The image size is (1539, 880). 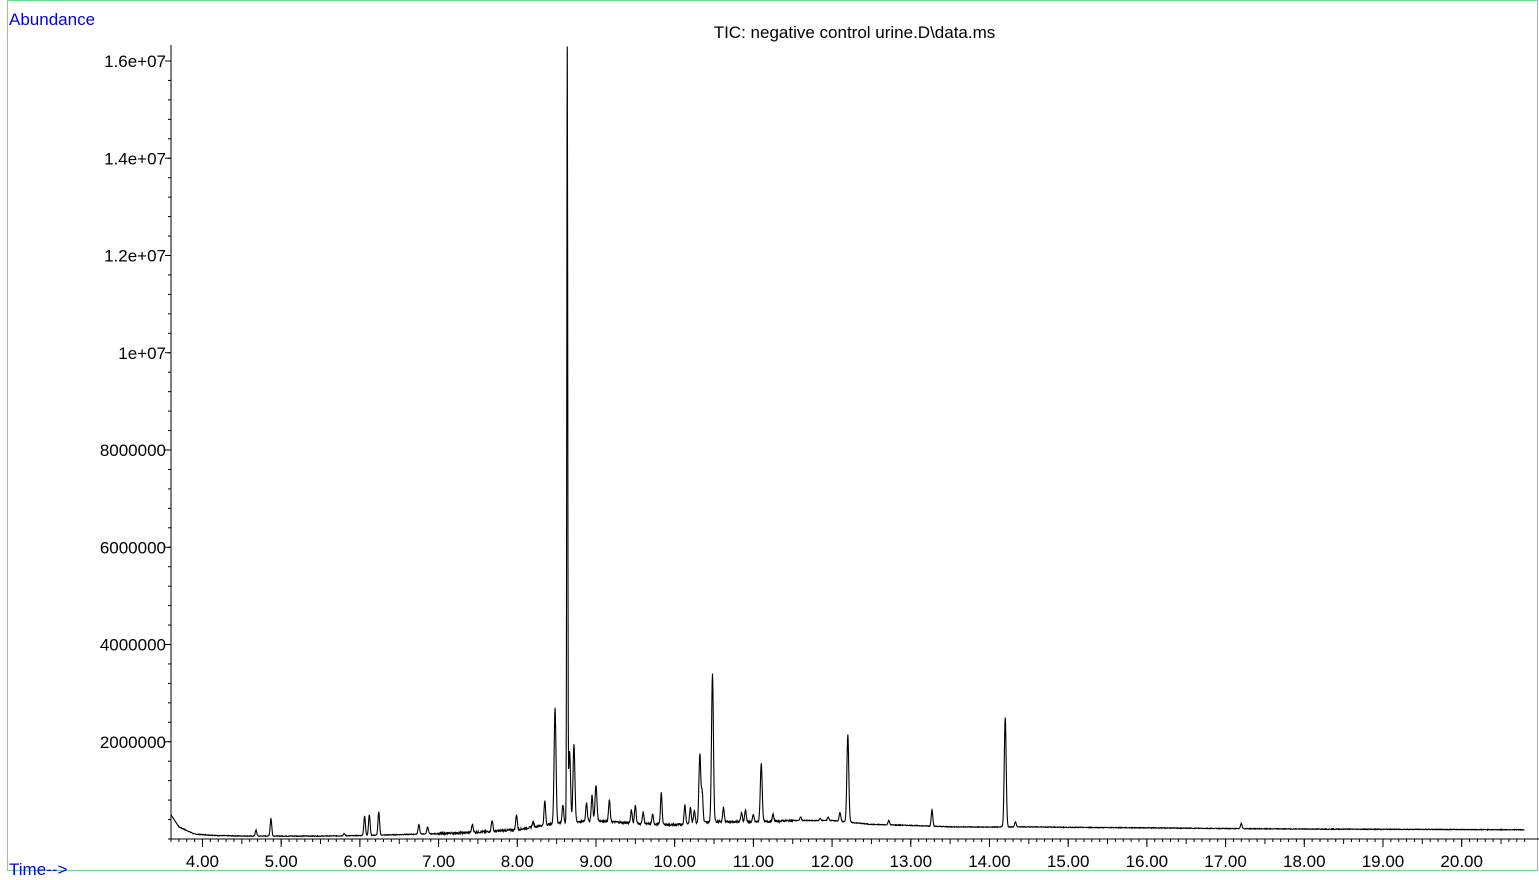 What do you see at coordinates (1461, 861) in the screenshot?
I see `x-tick-label: 20.00` at bounding box center [1461, 861].